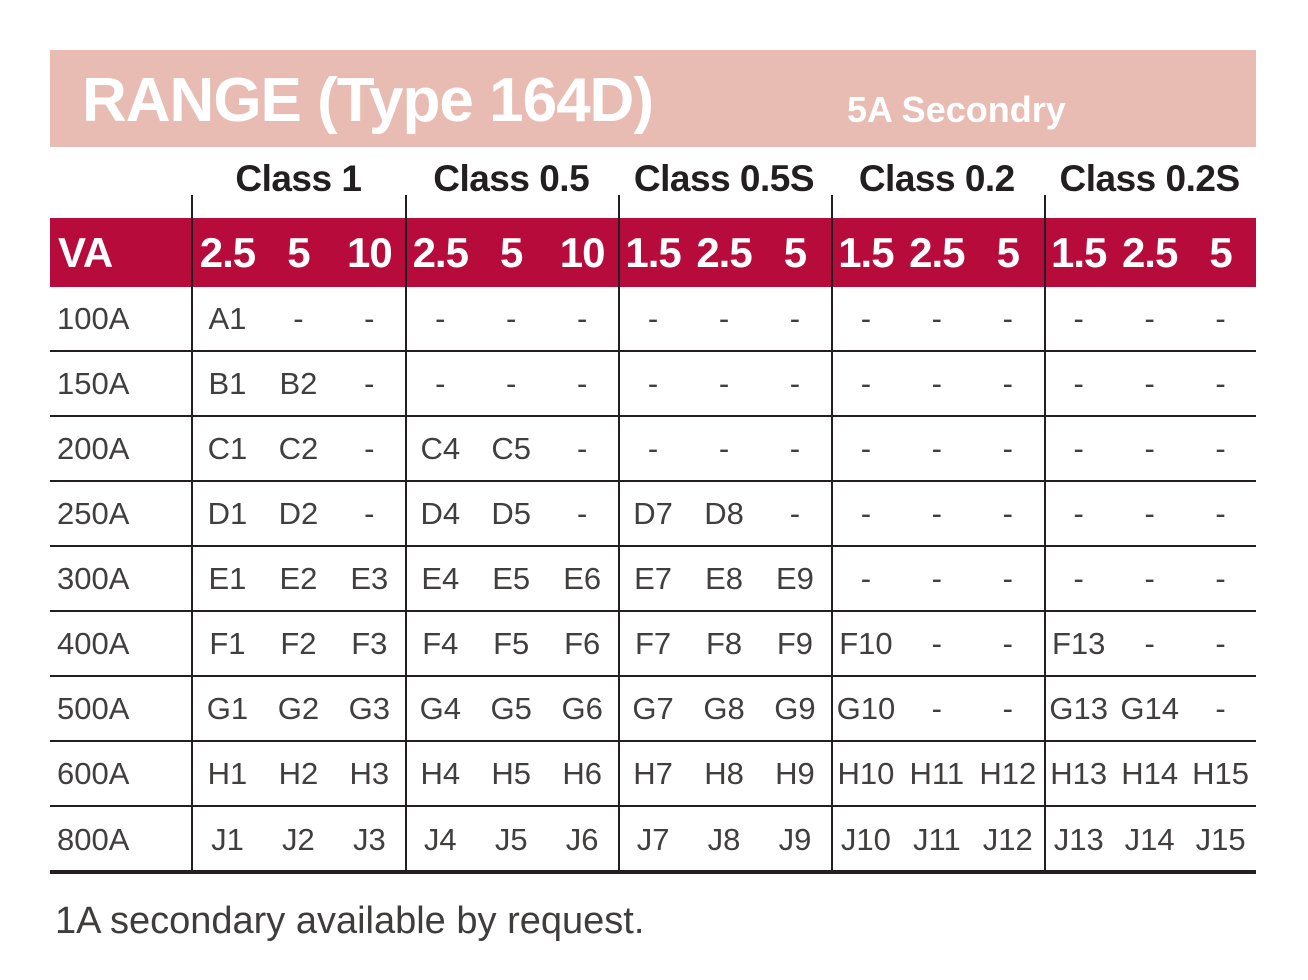 The width and height of the screenshot is (1308, 980). What do you see at coordinates (1149, 708) in the screenshot?
I see `table-cell: G14` at bounding box center [1149, 708].